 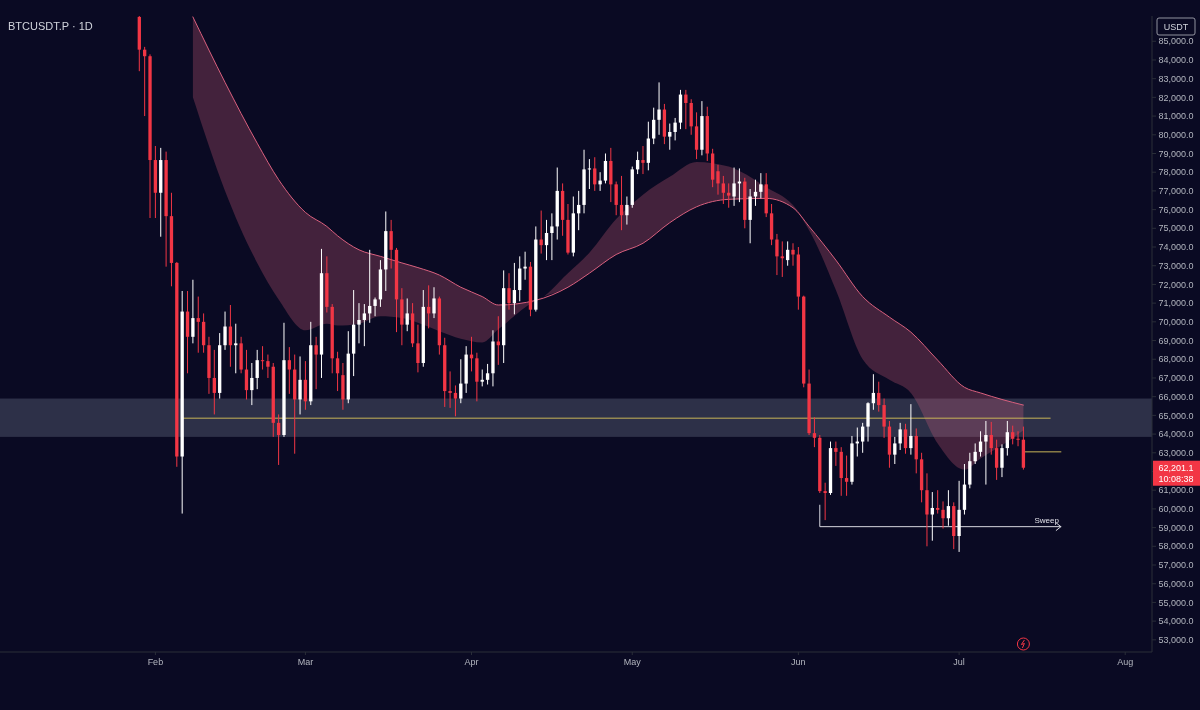 I want to click on y-tick-label: 84,000.0, so click(x=1176, y=60).